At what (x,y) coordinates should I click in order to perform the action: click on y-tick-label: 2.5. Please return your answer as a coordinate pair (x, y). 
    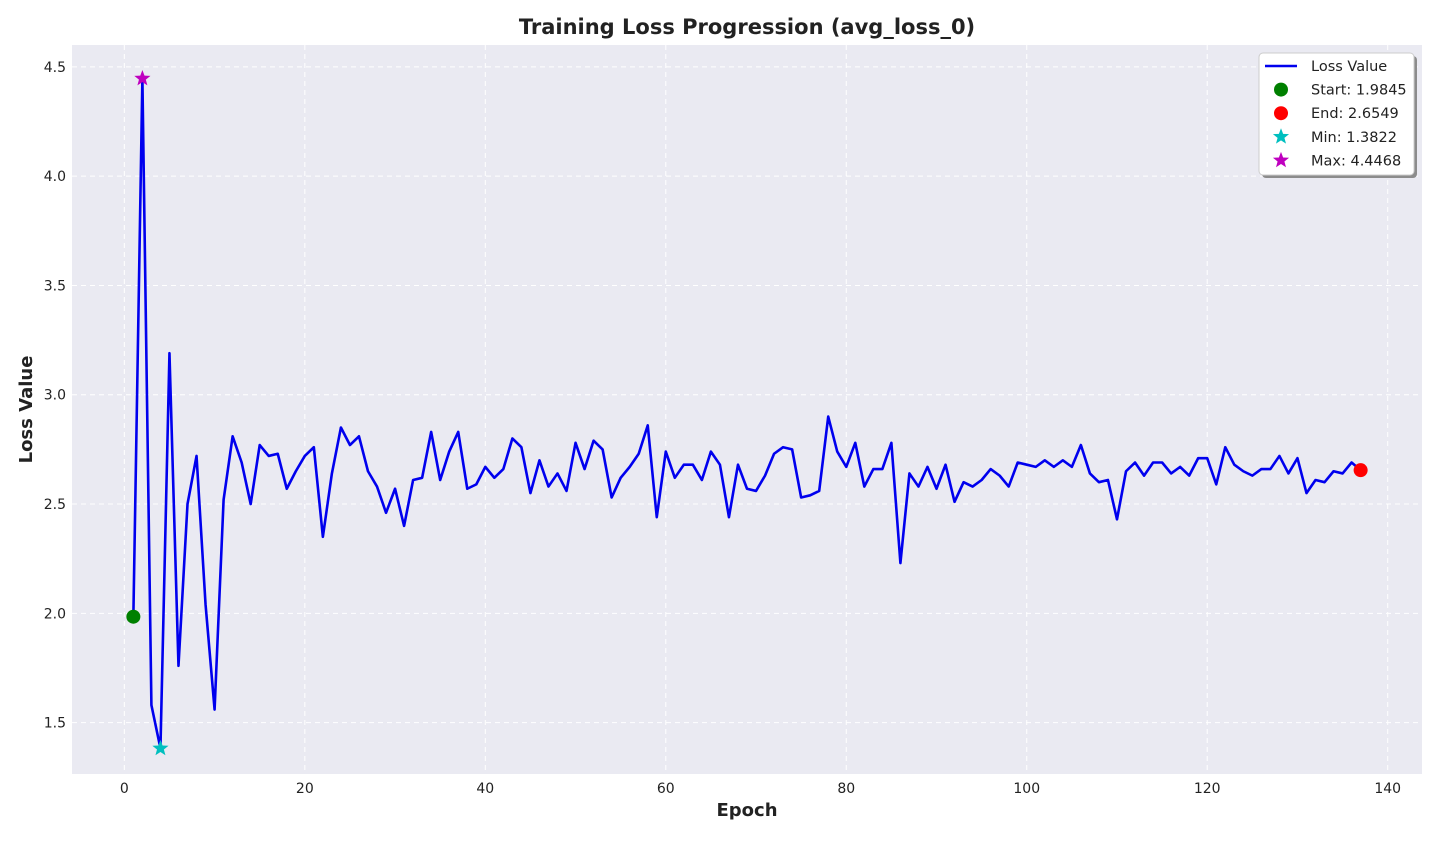
    Looking at the image, I should click on (55, 505).